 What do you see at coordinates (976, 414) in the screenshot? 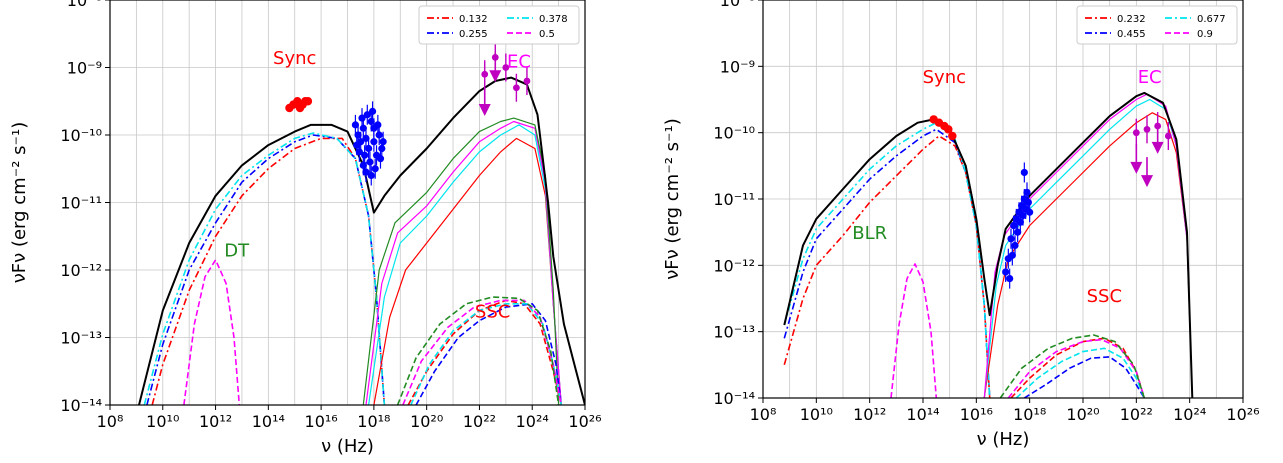
I see `right-x-tick-label: 10¹⁶` at bounding box center [976, 414].